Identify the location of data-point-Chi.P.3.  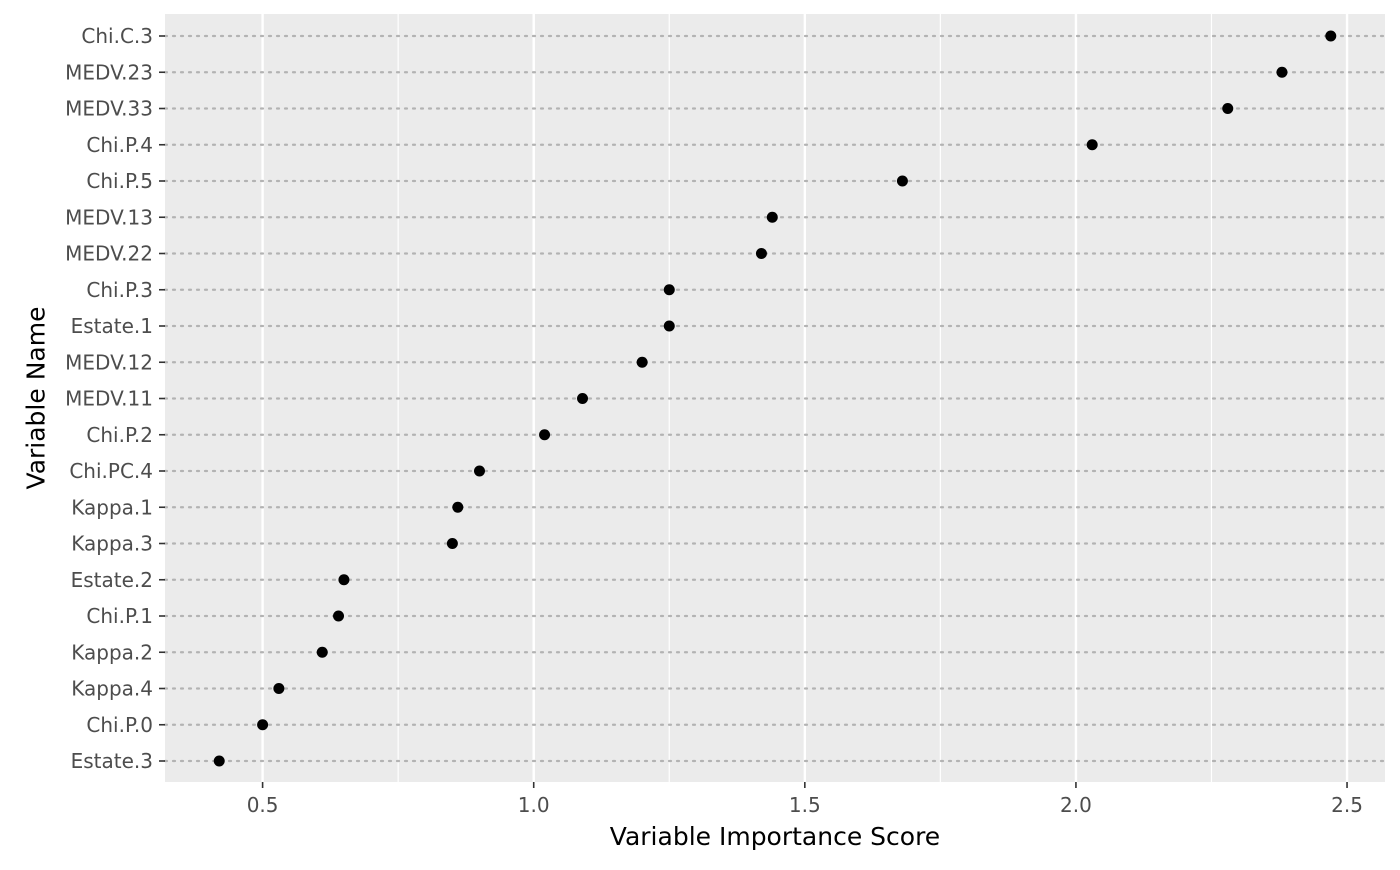
(669, 290).